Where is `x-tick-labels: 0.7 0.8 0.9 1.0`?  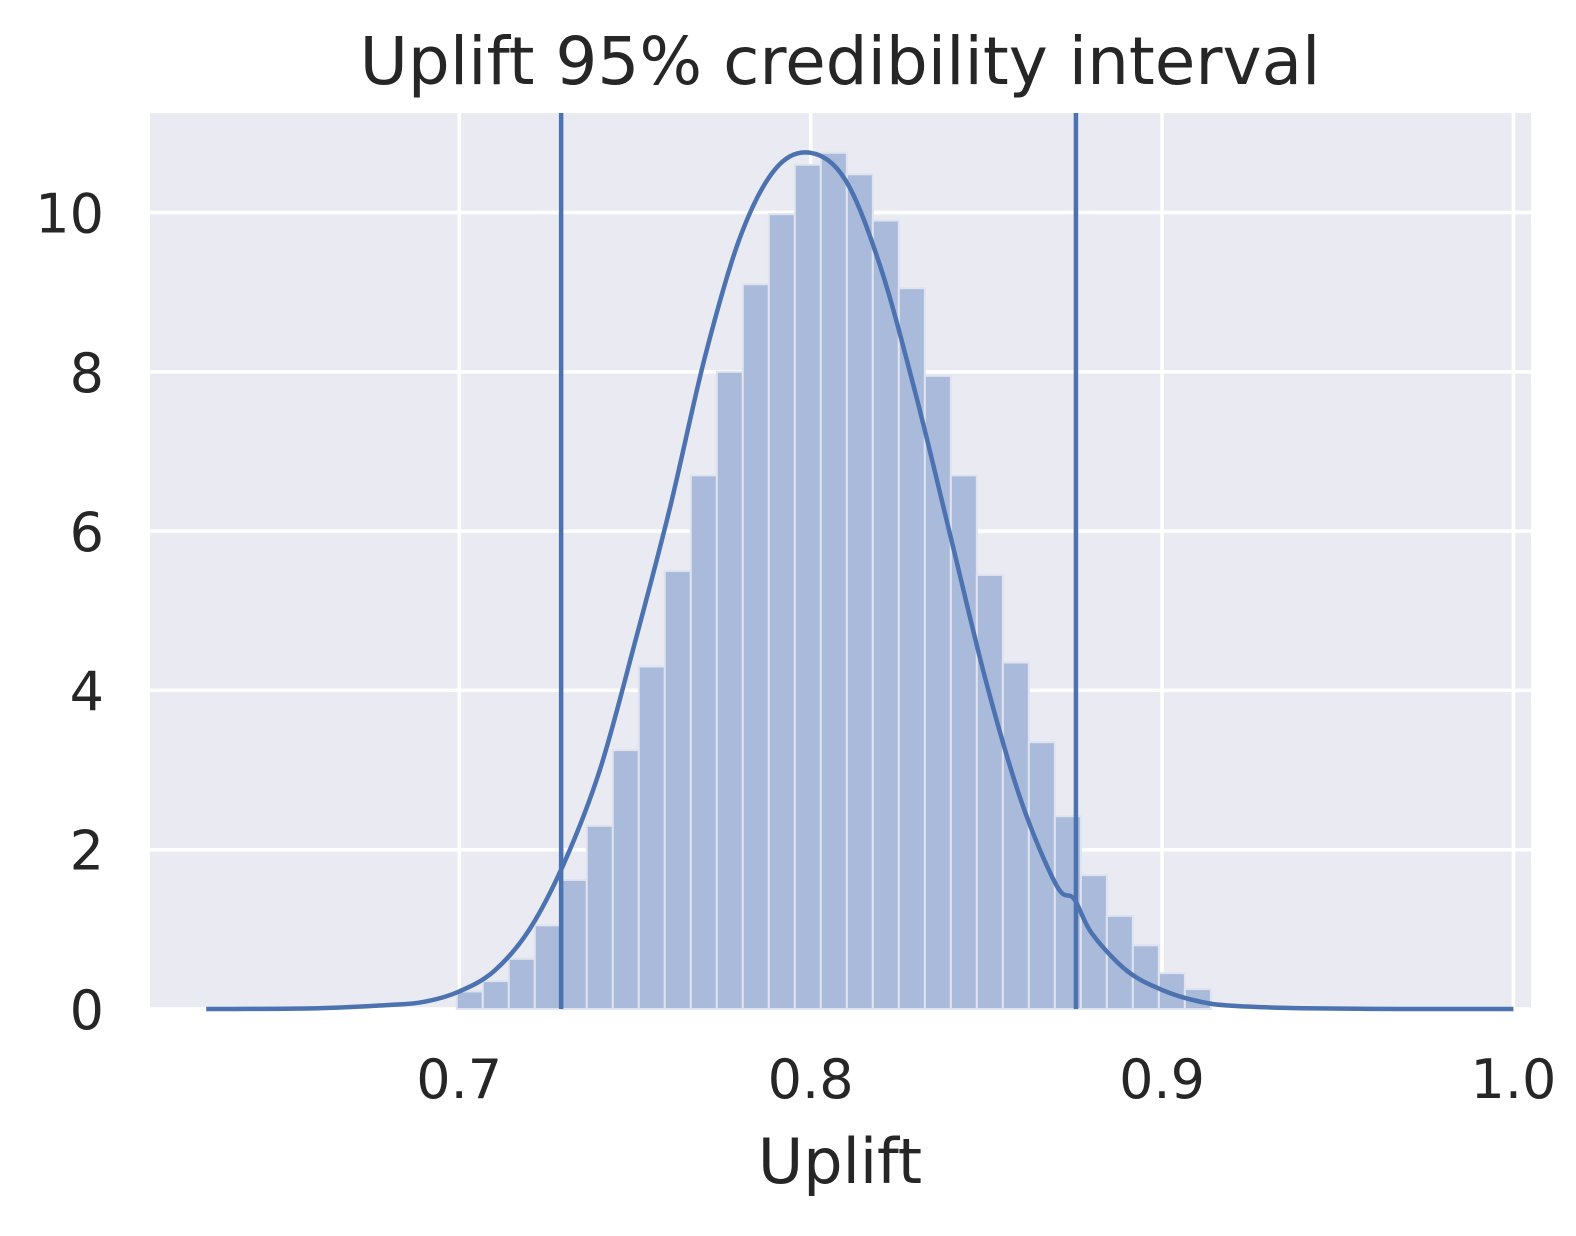 x-tick-labels: 0.7 0.8 0.9 1.0 is located at coordinates (986, 1079).